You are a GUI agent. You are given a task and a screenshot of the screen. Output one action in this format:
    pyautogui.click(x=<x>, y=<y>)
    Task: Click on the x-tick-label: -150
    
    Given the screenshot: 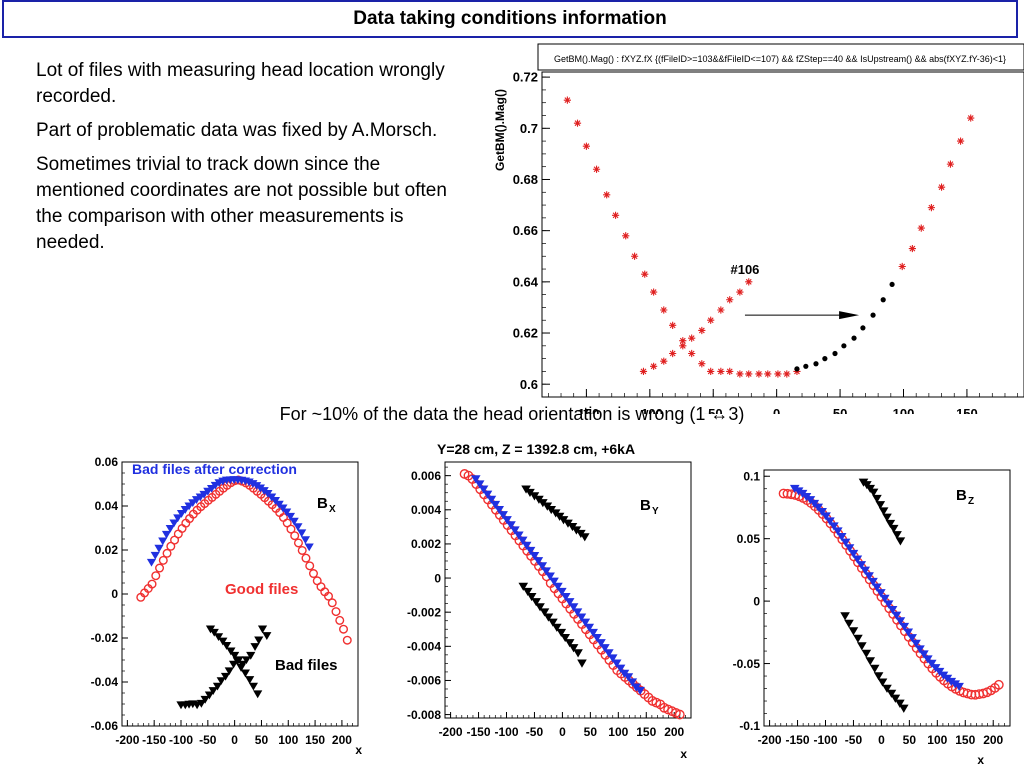 What is the action you would take?
    pyautogui.click(x=586, y=410)
    